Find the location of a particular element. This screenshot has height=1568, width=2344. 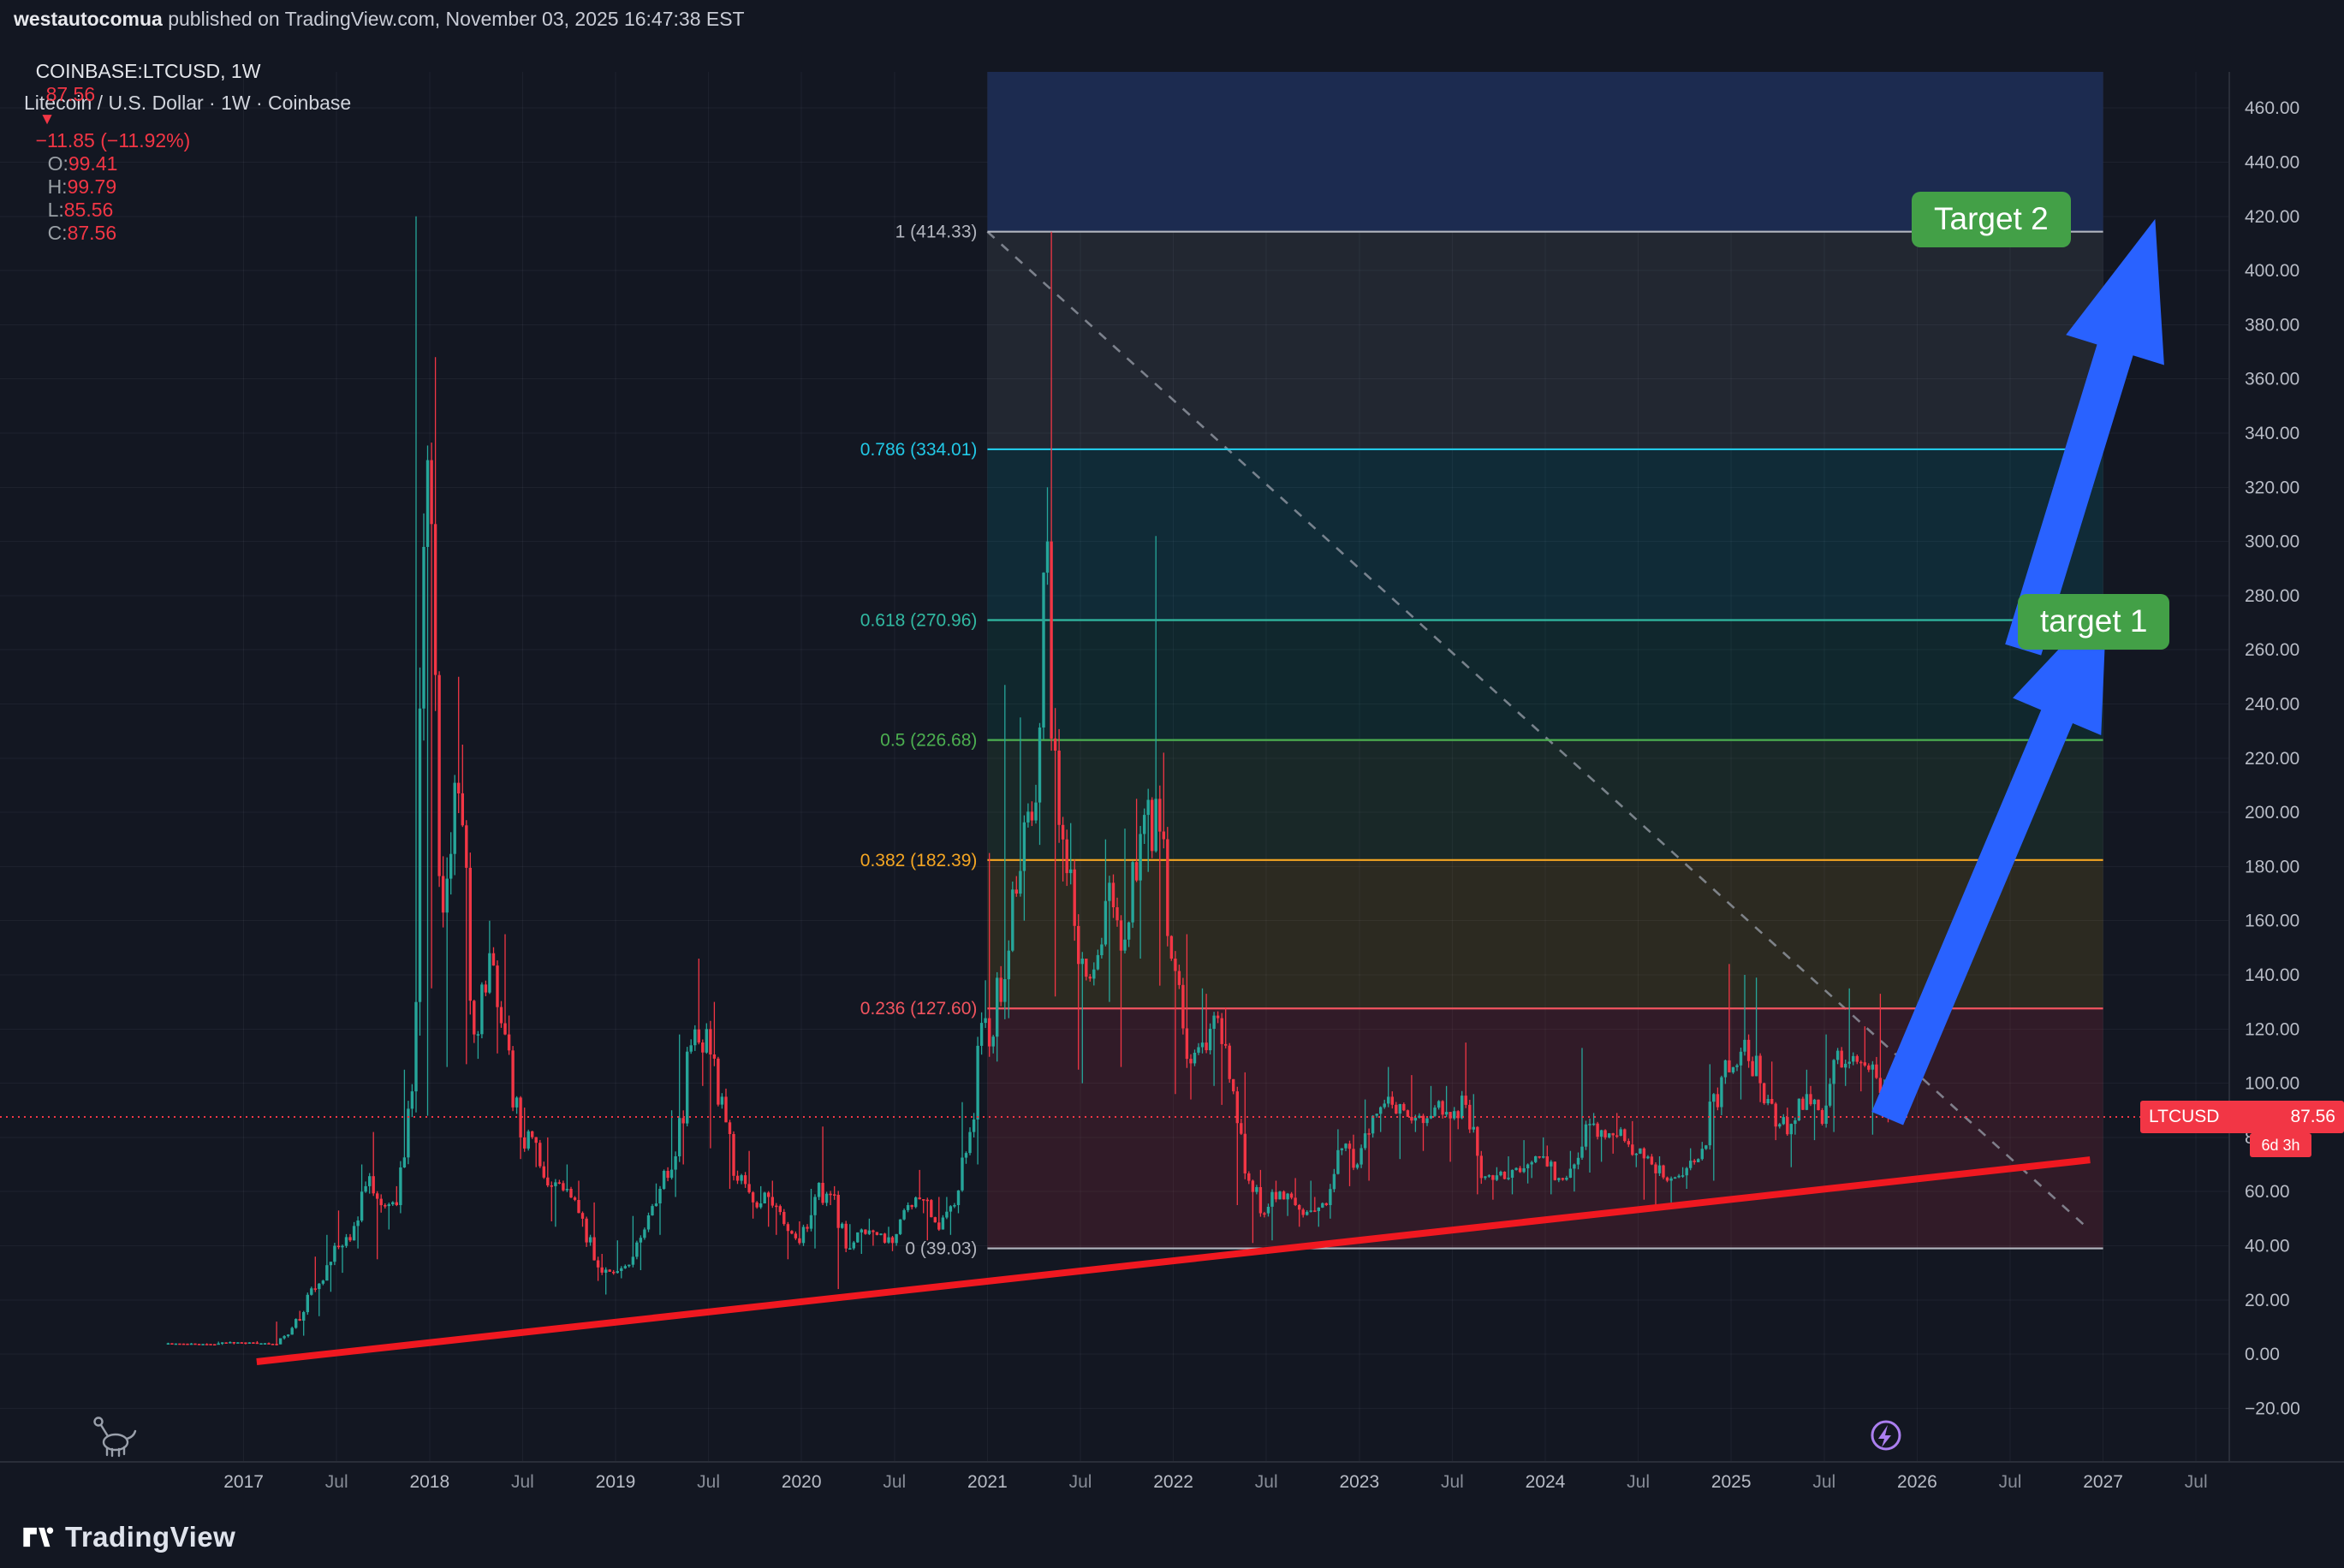

price-axis-label: 40.00 is located at coordinates (2267, 1246).